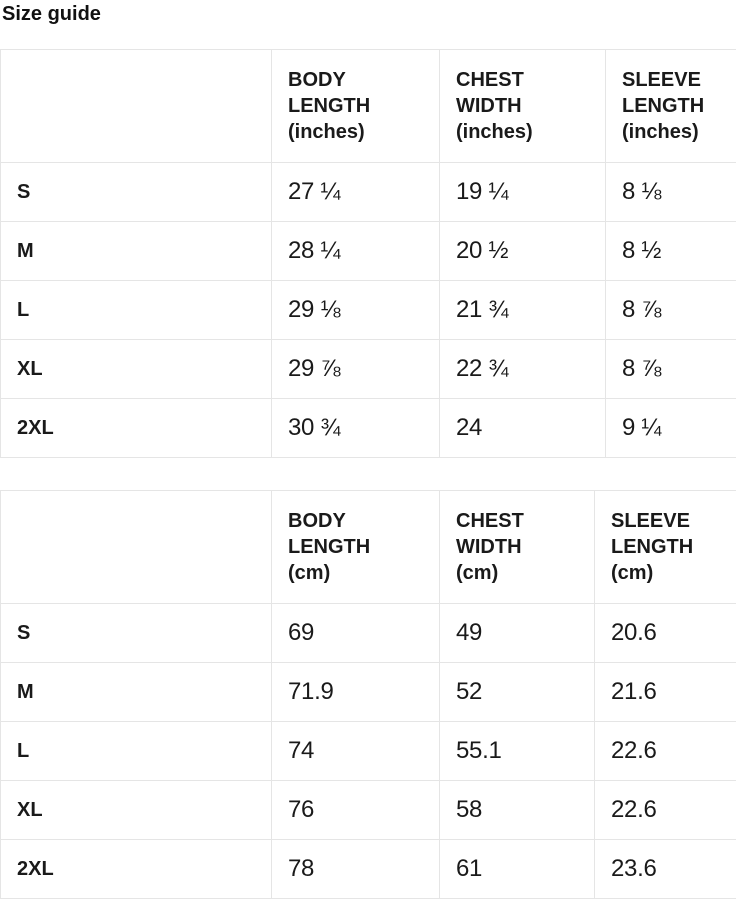 This screenshot has width=736, height=899. What do you see at coordinates (356, 251) in the screenshot?
I see `body-length-cell: 28 ¼` at bounding box center [356, 251].